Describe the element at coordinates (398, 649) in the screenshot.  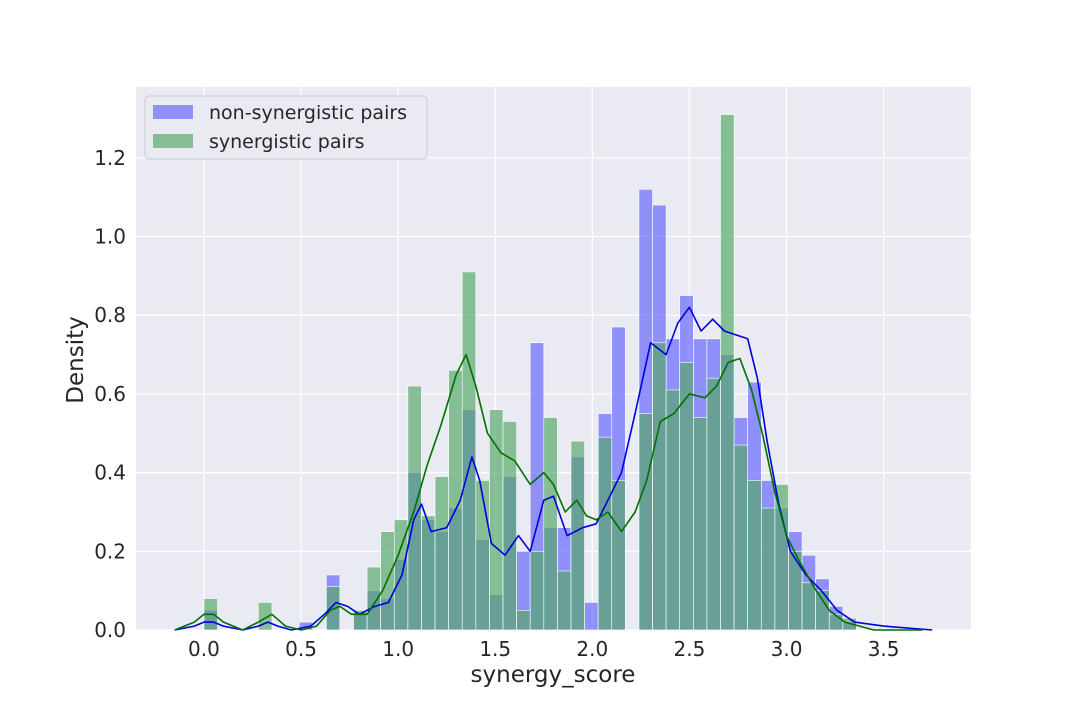
I see `x-tick-label: 1.0` at that location.